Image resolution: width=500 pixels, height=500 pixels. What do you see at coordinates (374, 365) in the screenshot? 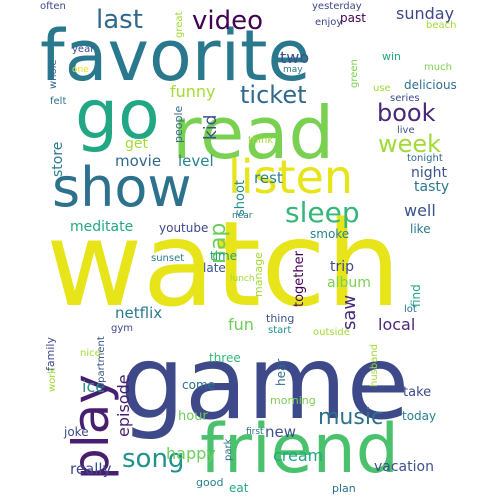
I see `word-husband: husband` at bounding box center [374, 365].